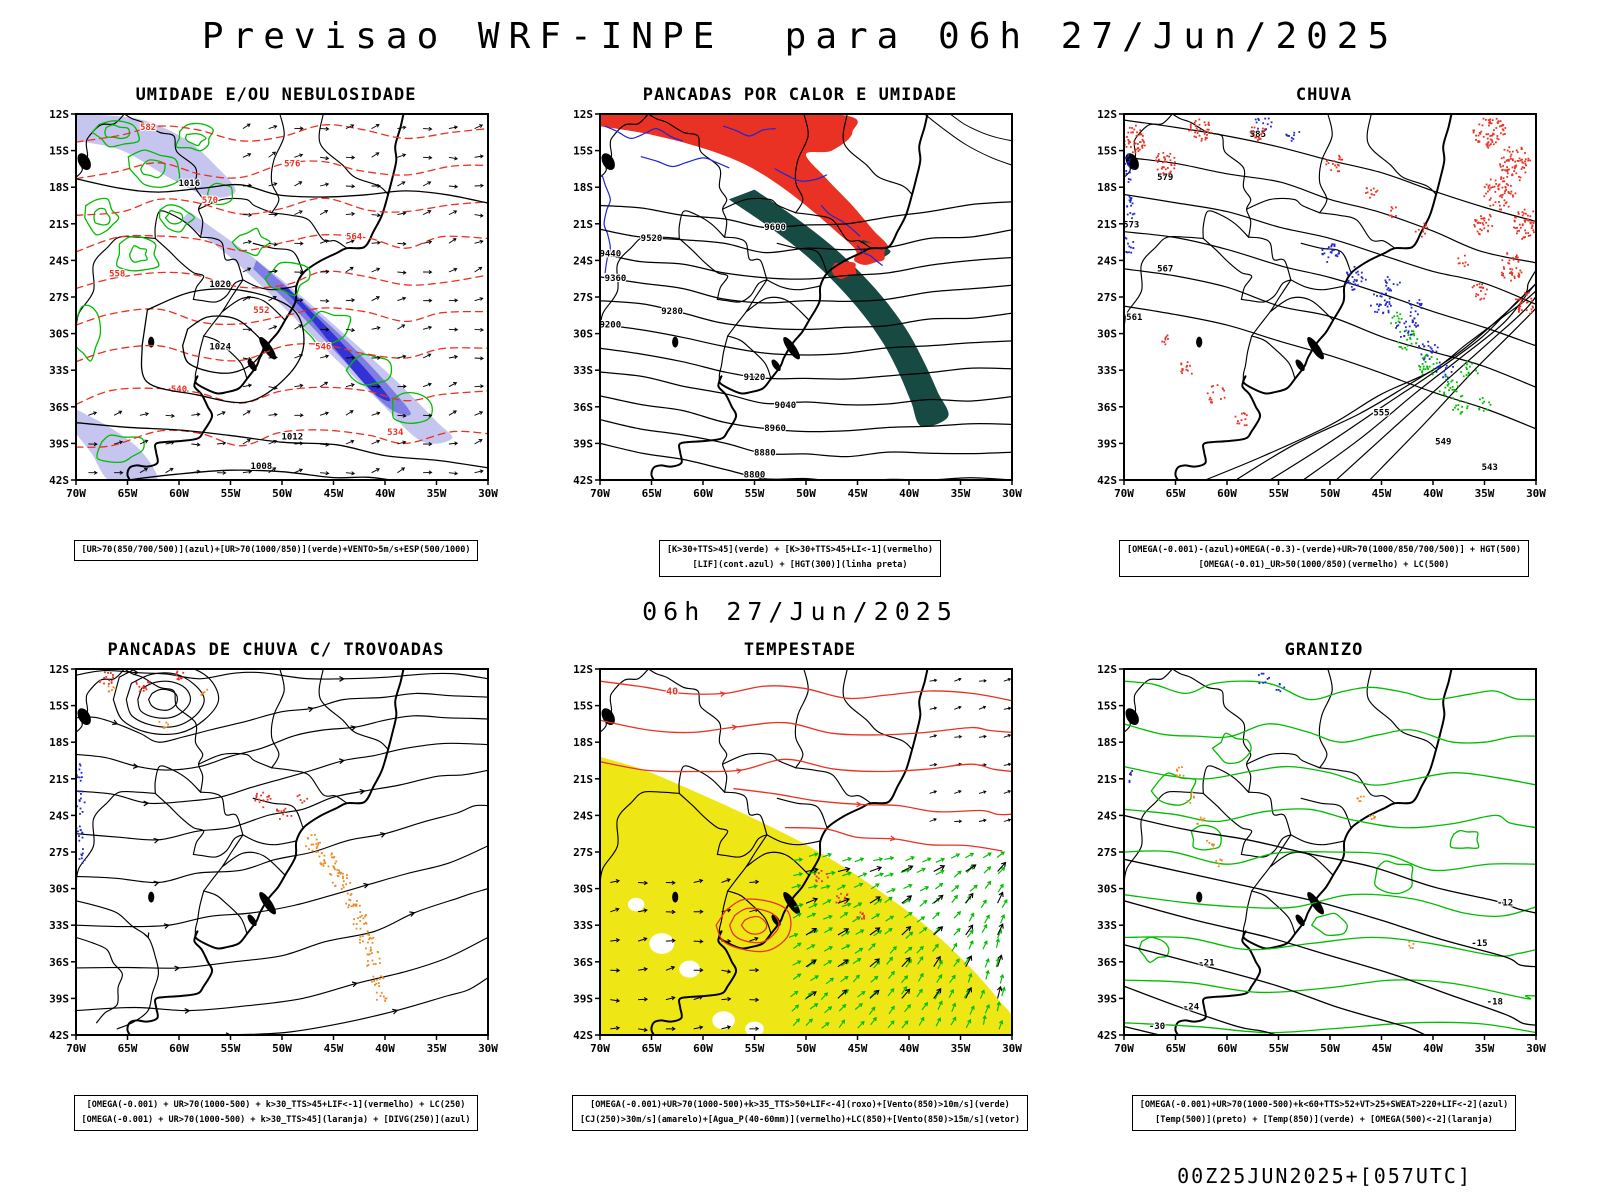 This screenshot has width=1600, height=1200. I want to click on svg-text: 549, so click(1443, 443).